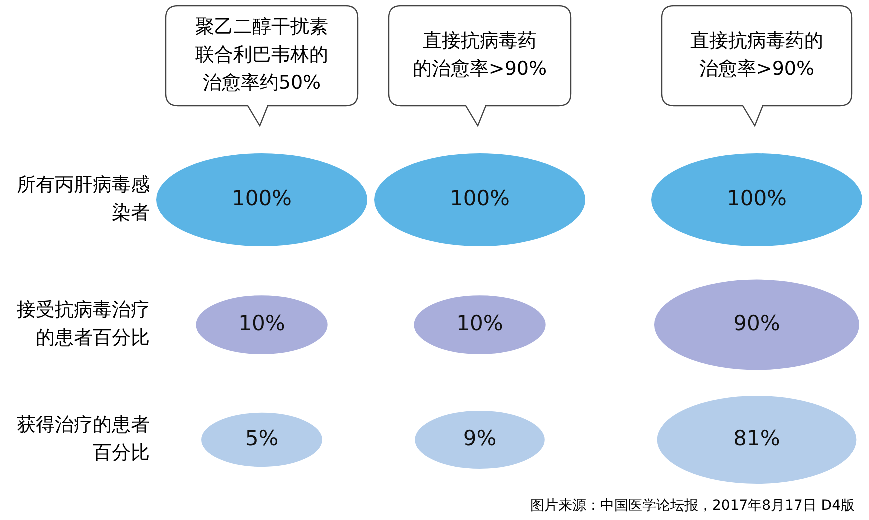 This screenshot has width=869, height=520. What do you see at coordinates (83, 324) in the screenshot?
I see `series: 接受抗病毒治疗的患者百分比` at bounding box center [83, 324].